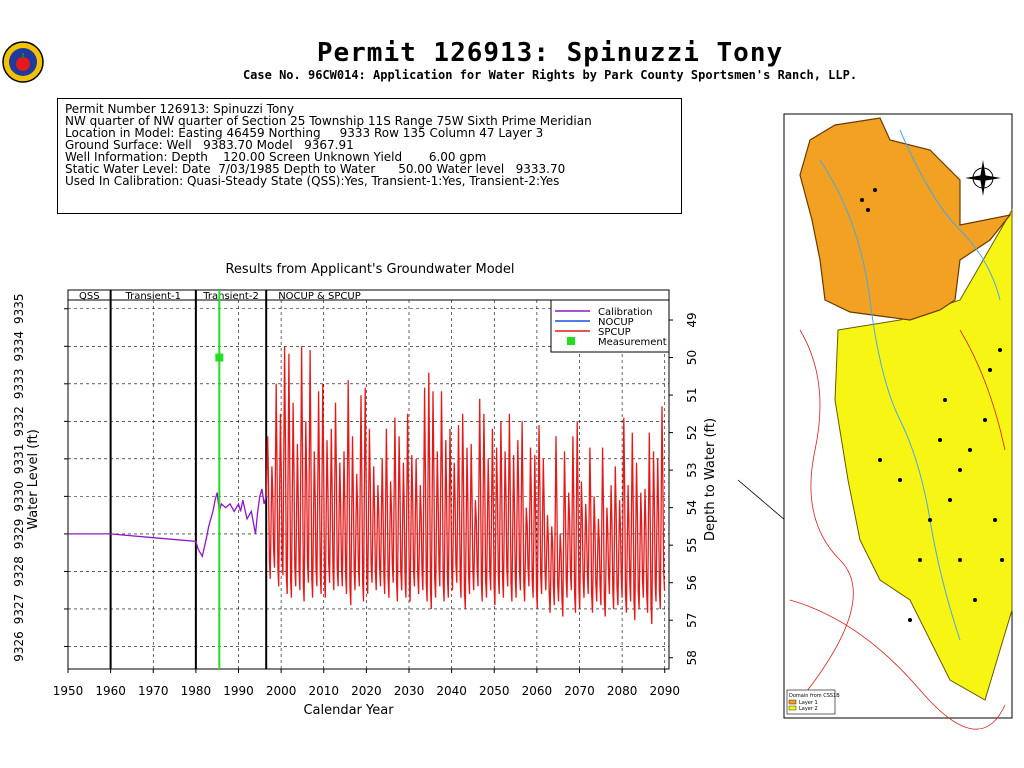 The image size is (1024, 768). Describe the element at coordinates (348, 710) in the screenshot. I see `x-axis-label: Calendar Year` at that location.